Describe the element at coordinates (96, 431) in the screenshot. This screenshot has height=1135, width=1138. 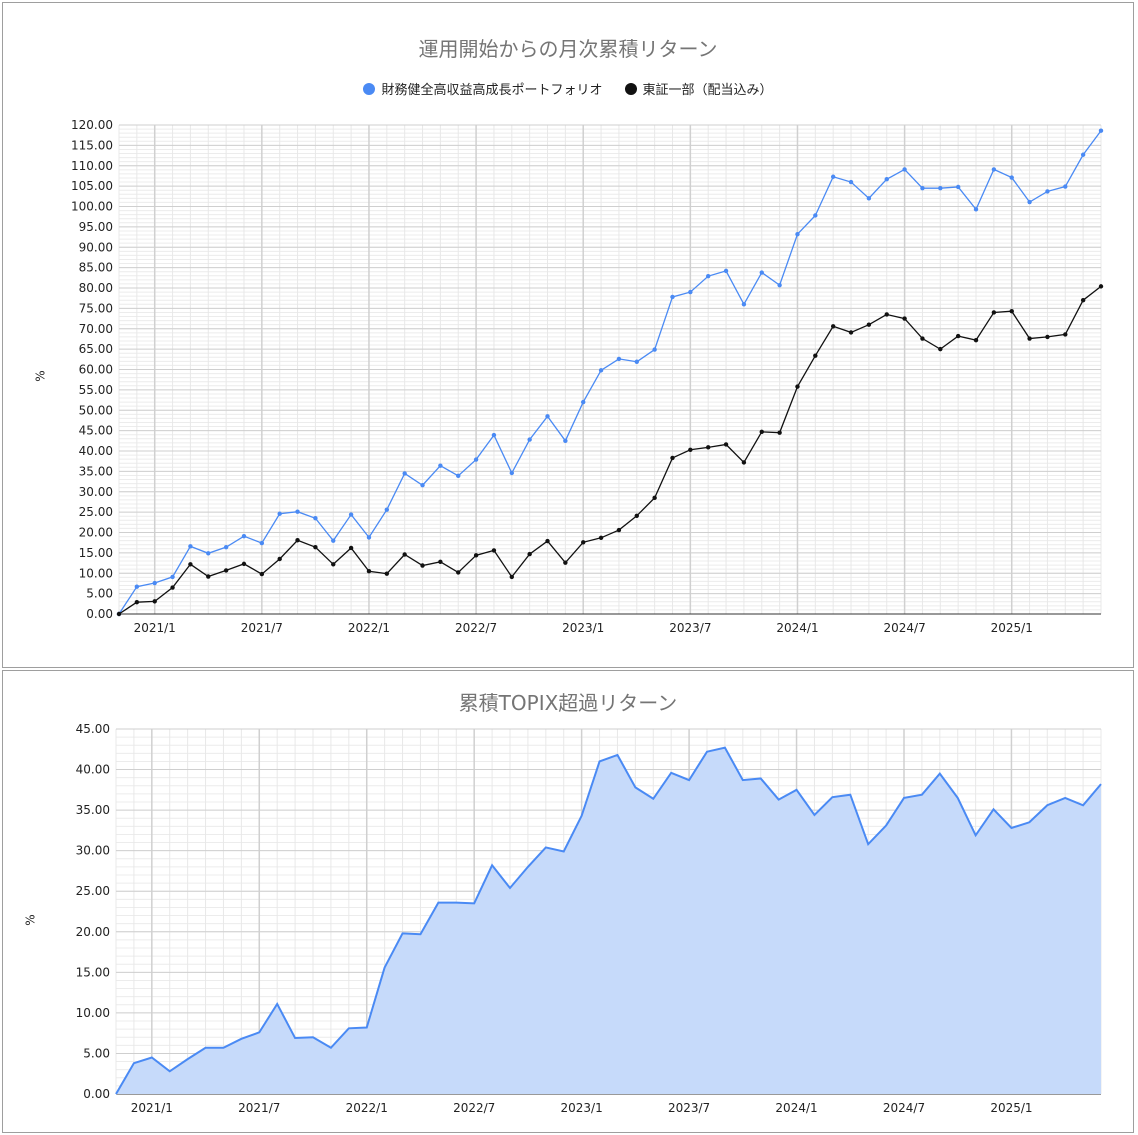
I see `y-tick-label: 45.00` at that location.